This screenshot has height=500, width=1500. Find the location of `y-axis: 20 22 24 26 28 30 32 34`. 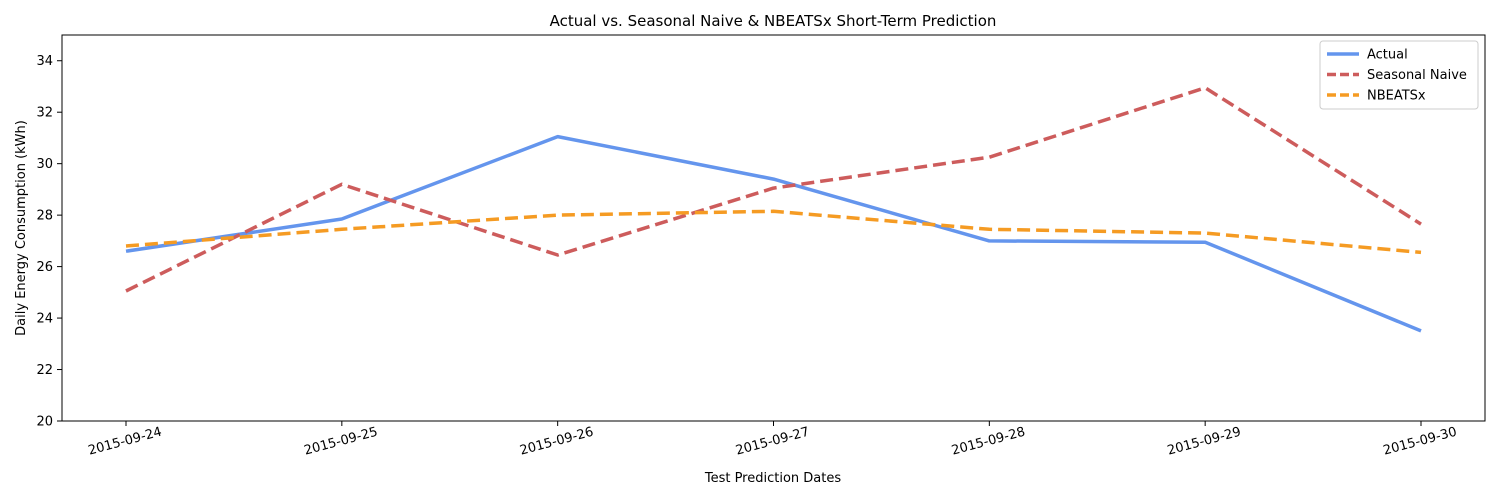

y-axis: 20 22 24 26 28 30 32 34 is located at coordinates (49, 242).